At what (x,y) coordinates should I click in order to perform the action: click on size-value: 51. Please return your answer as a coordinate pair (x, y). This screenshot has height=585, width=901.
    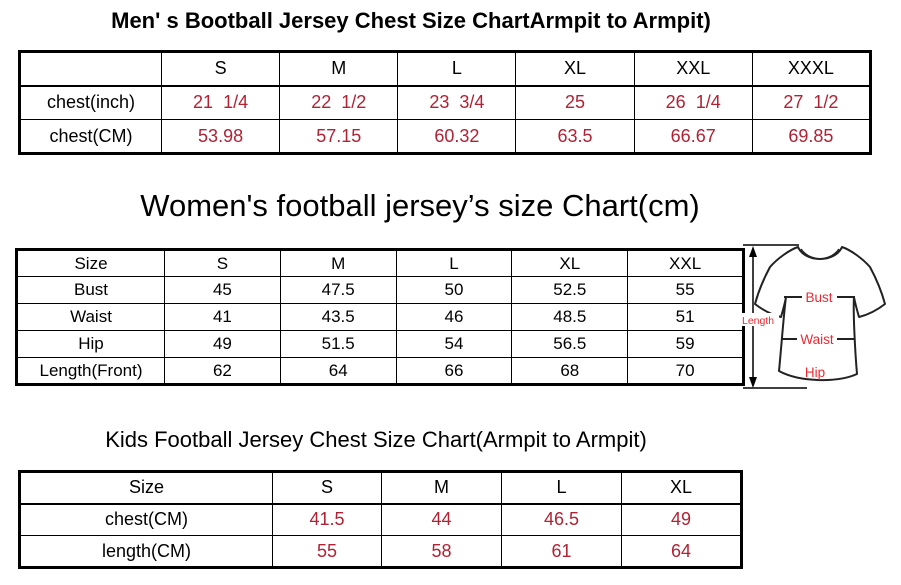
    Looking at the image, I should click on (685, 317).